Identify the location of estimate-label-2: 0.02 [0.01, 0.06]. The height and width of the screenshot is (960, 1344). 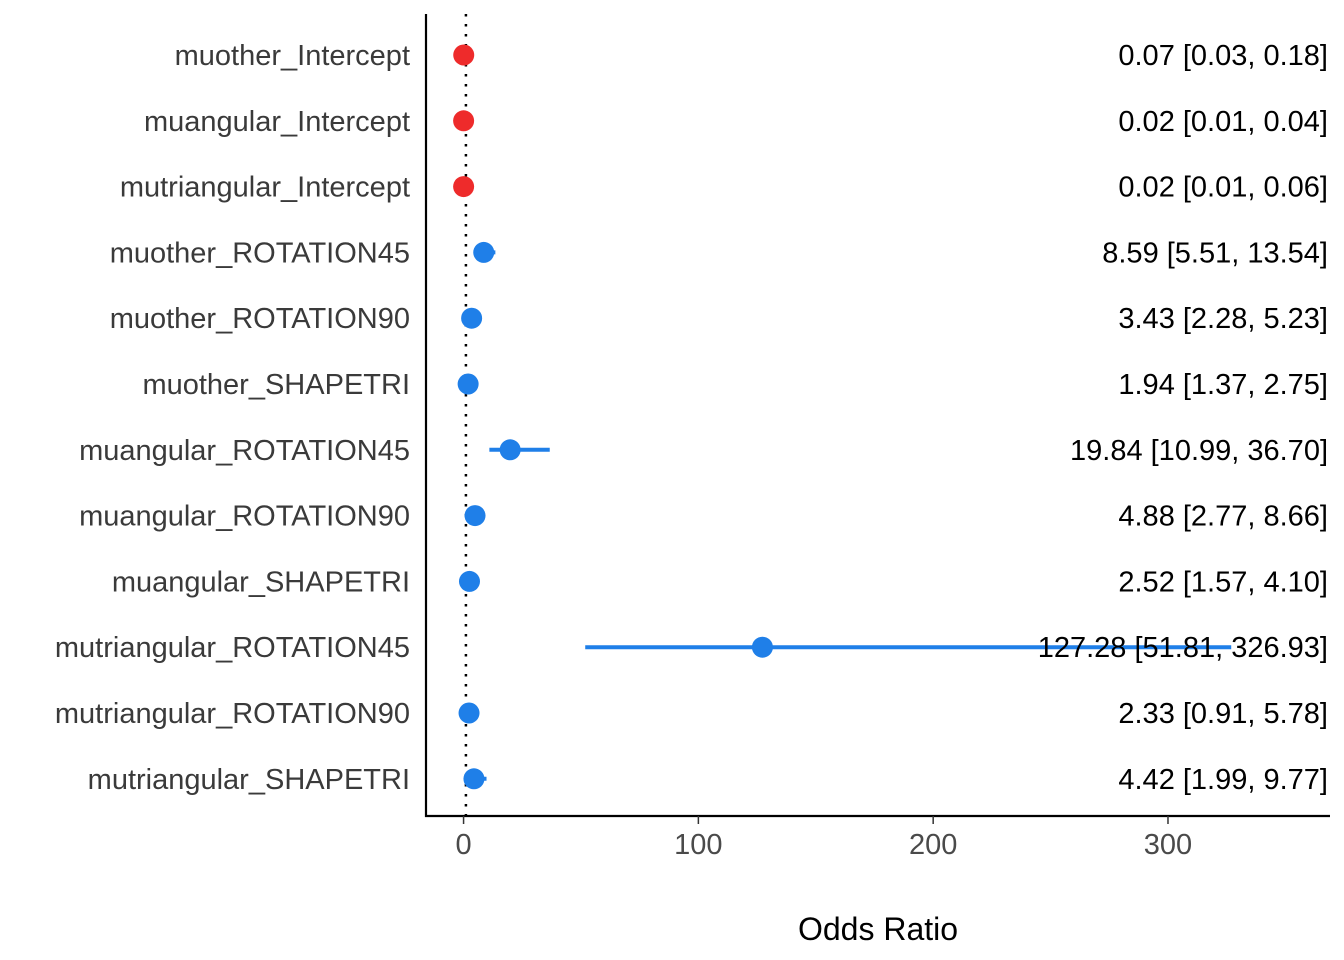
(1223, 188).